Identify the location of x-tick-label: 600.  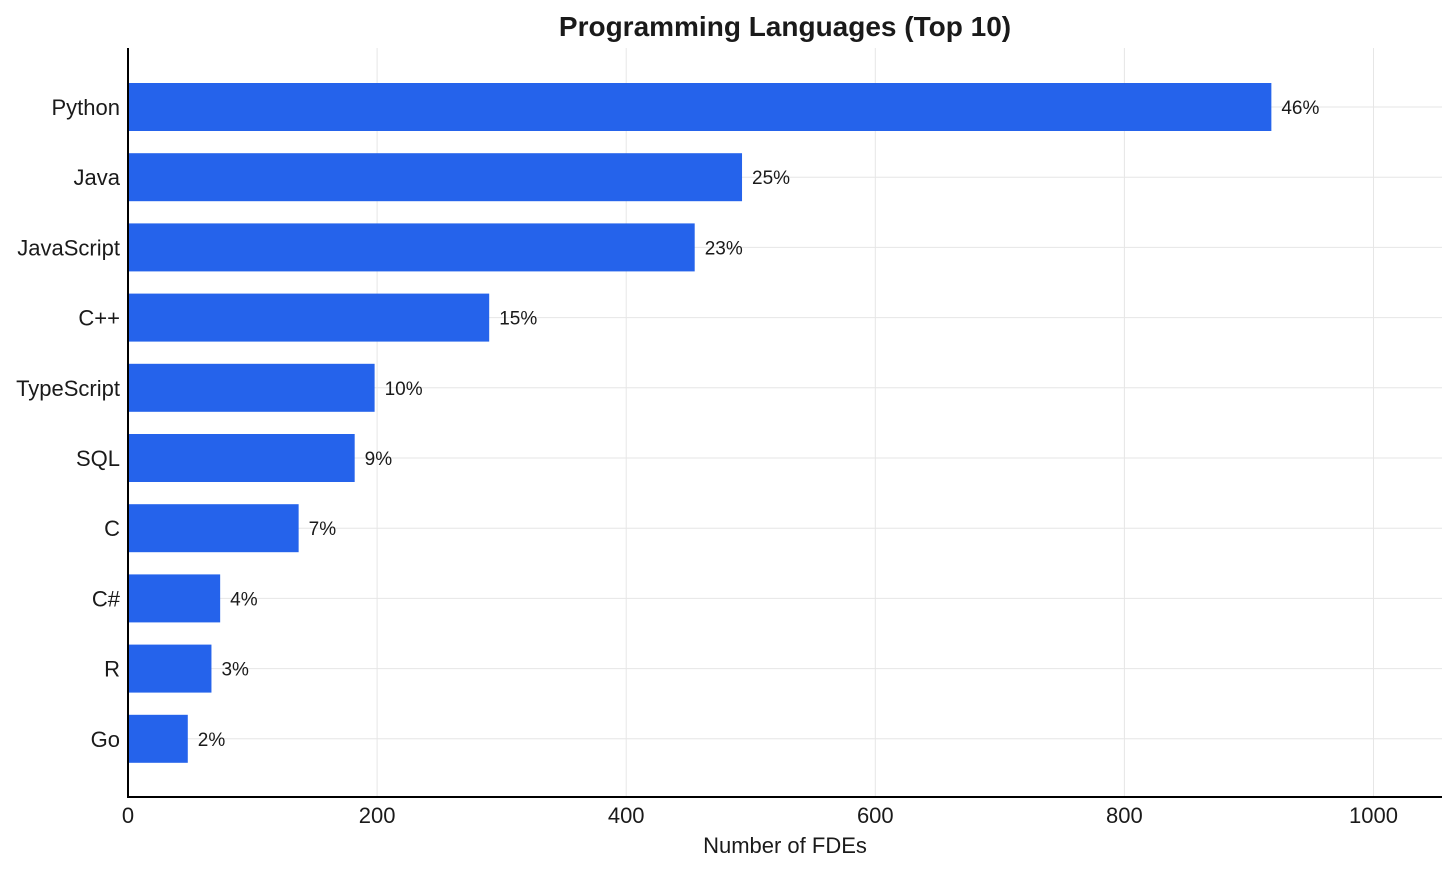
(875, 815).